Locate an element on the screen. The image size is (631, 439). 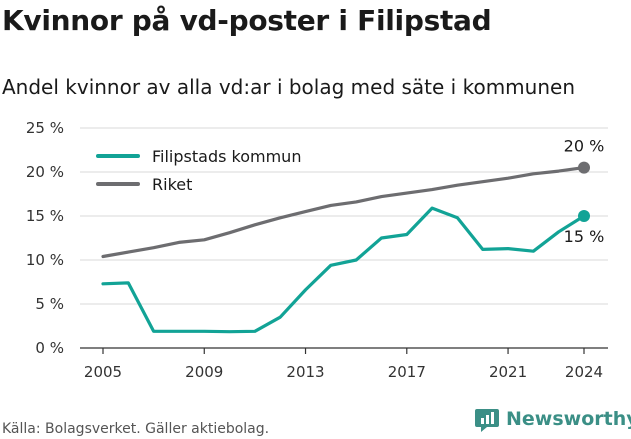
x-tick-label-2013: 2013 is located at coordinates (305, 372).